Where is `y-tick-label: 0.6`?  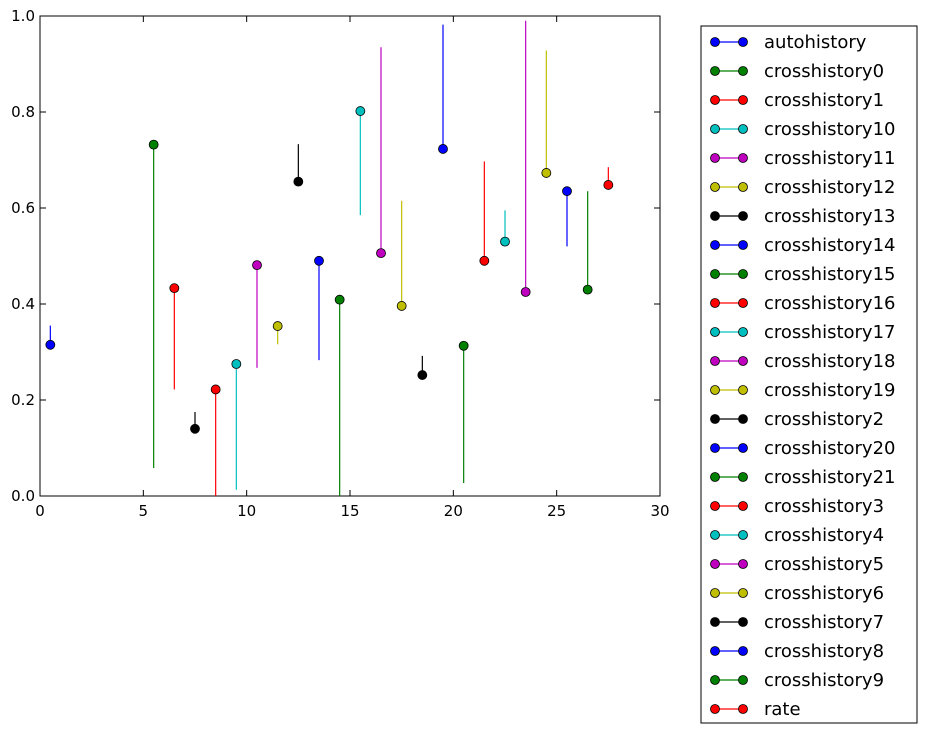 y-tick-label: 0.6 is located at coordinates (23, 208).